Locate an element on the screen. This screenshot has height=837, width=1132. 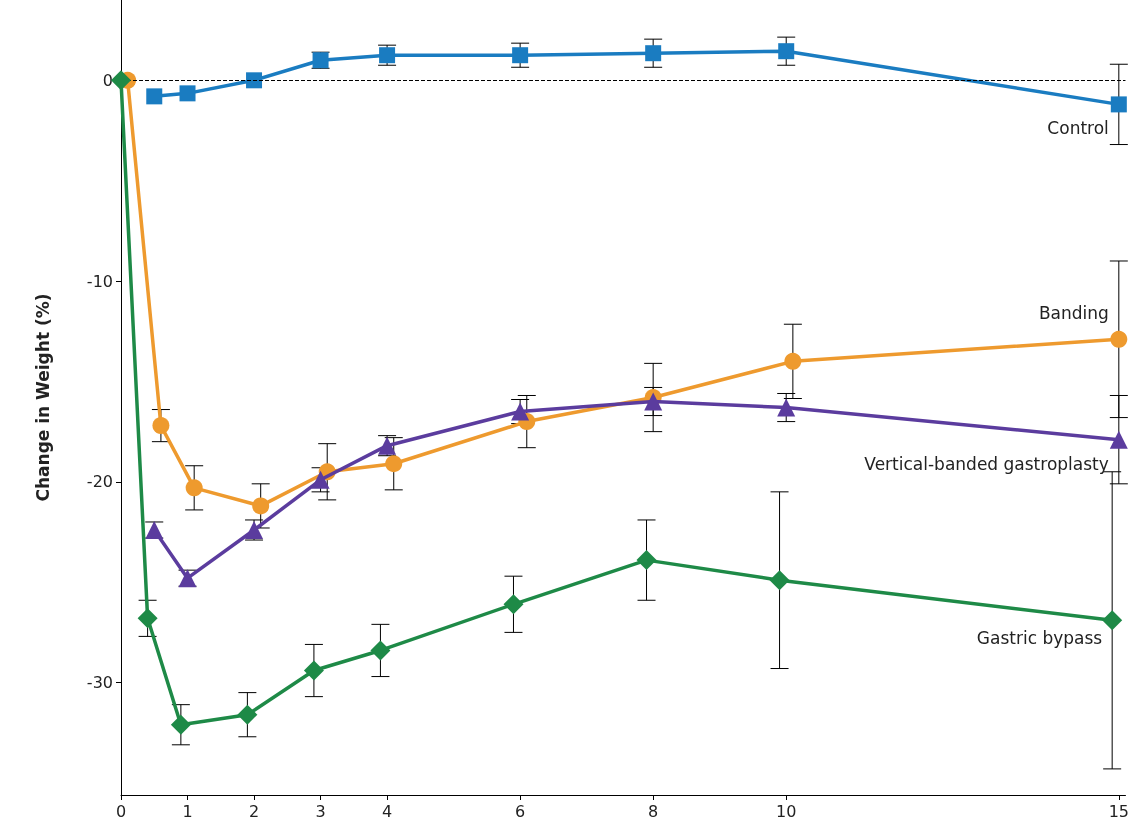
series-label: Control is located at coordinates (1078, 128).